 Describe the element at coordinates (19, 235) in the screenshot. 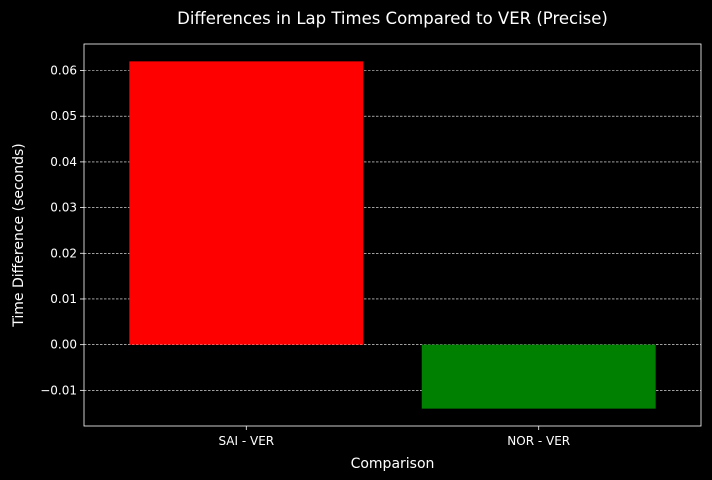

I see `y-axis-label: Time Difference (seconds)` at that location.